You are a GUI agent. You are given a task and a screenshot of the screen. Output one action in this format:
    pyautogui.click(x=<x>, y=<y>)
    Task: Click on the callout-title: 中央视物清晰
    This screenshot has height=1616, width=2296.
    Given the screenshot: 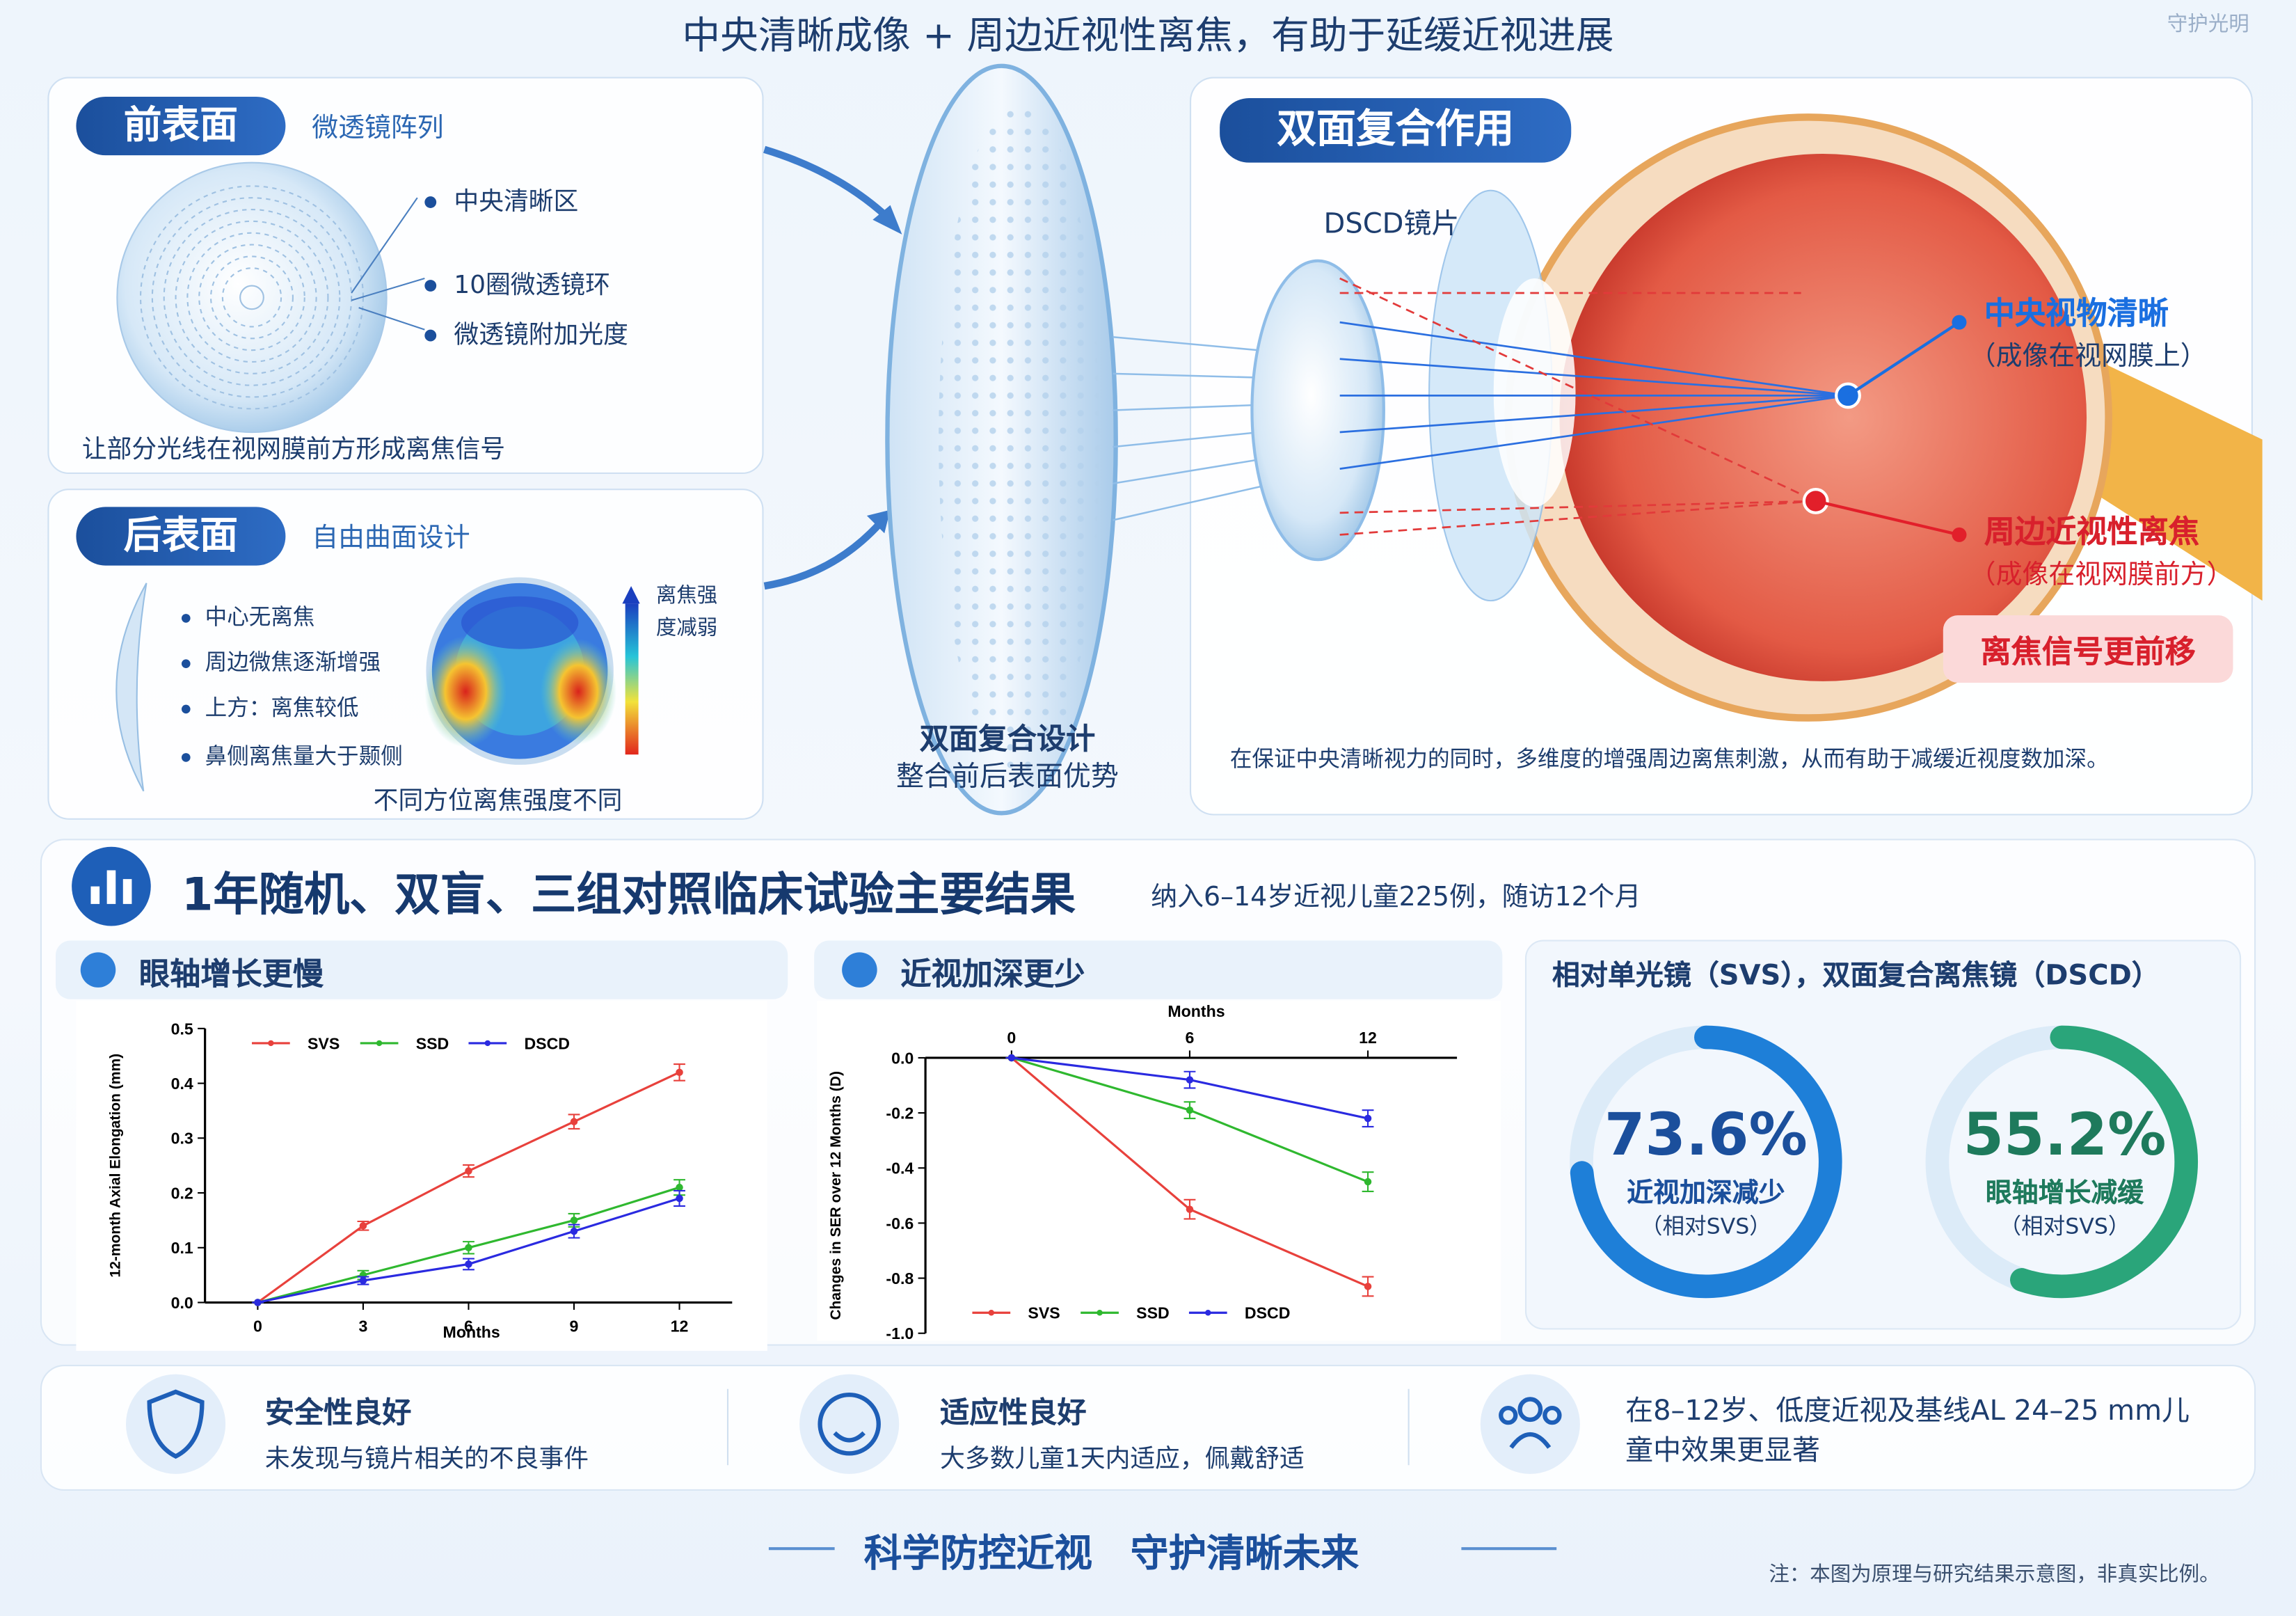 What is the action you would take?
    pyautogui.click(x=2076, y=314)
    